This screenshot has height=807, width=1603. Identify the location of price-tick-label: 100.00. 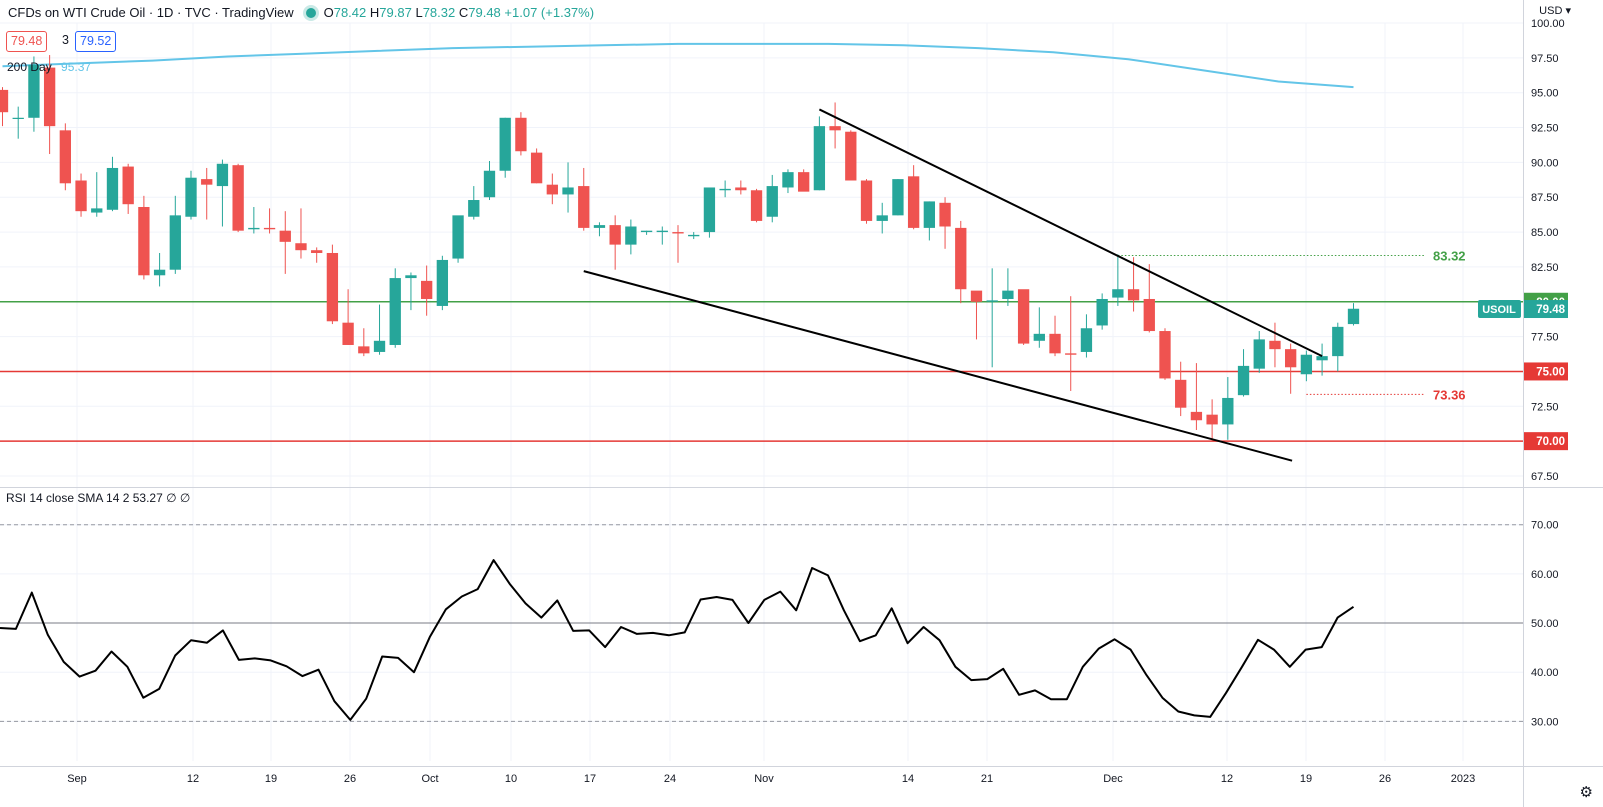
(1548, 24).